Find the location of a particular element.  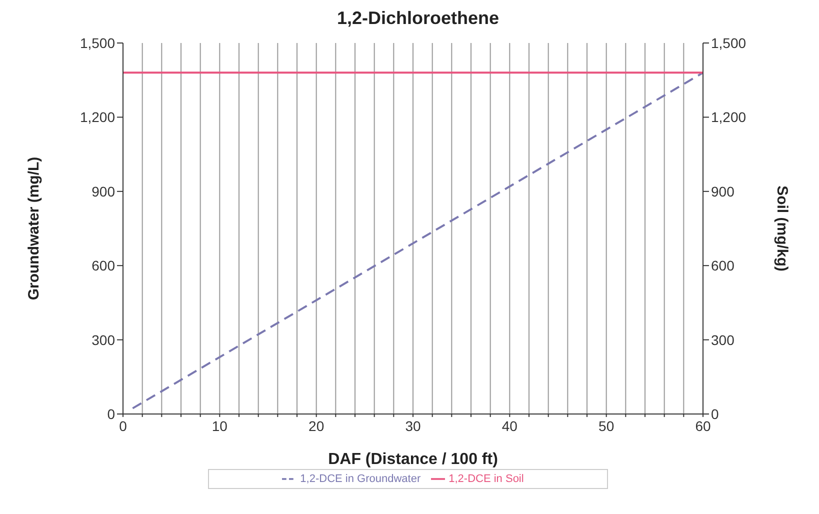

y2-tick-label: 600 is located at coordinates (723, 266).